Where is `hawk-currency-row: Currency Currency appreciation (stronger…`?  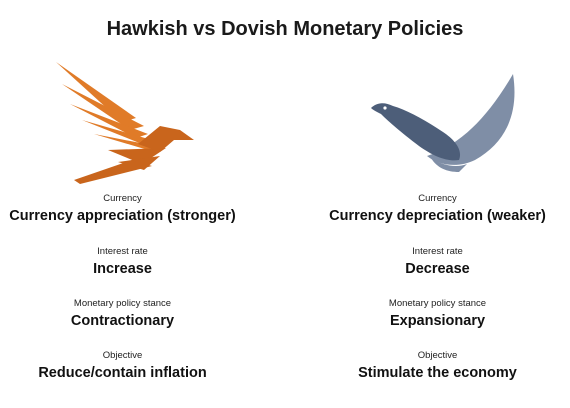 hawk-currency-row: Currency Currency appreciation (stronger… is located at coordinates (132, 209).